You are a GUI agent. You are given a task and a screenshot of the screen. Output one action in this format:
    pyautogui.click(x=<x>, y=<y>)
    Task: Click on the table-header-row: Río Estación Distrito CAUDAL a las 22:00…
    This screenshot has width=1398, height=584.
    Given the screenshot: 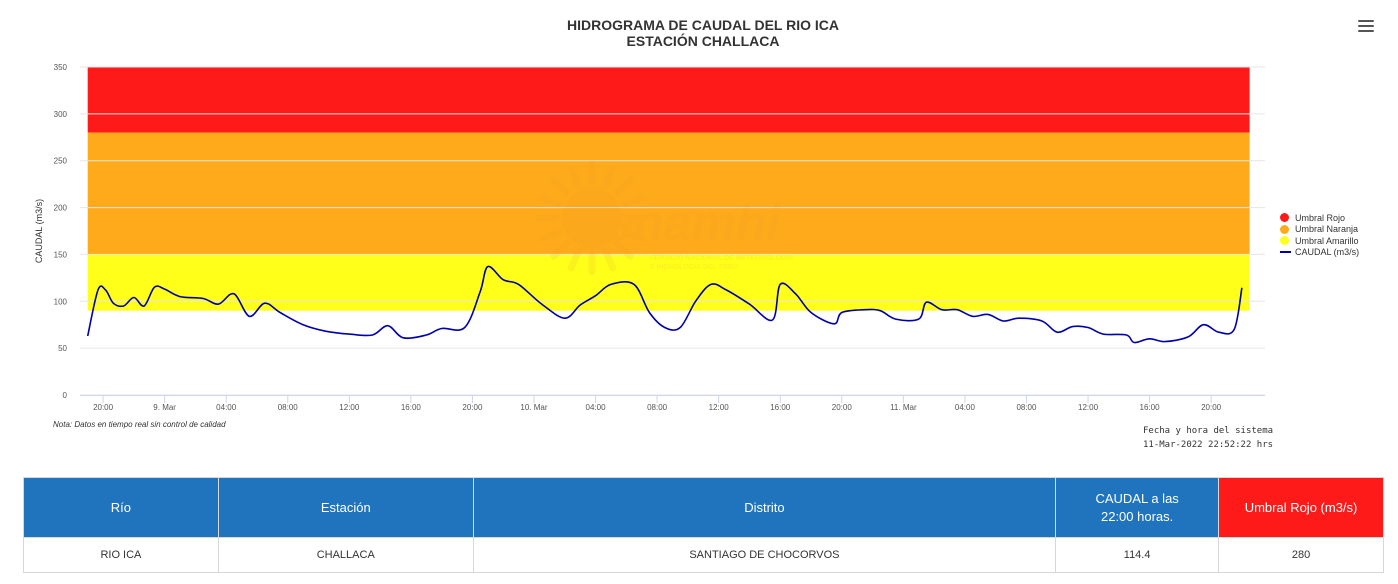 What is the action you would take?
    pyautogui.click(x=703, y=507)
    